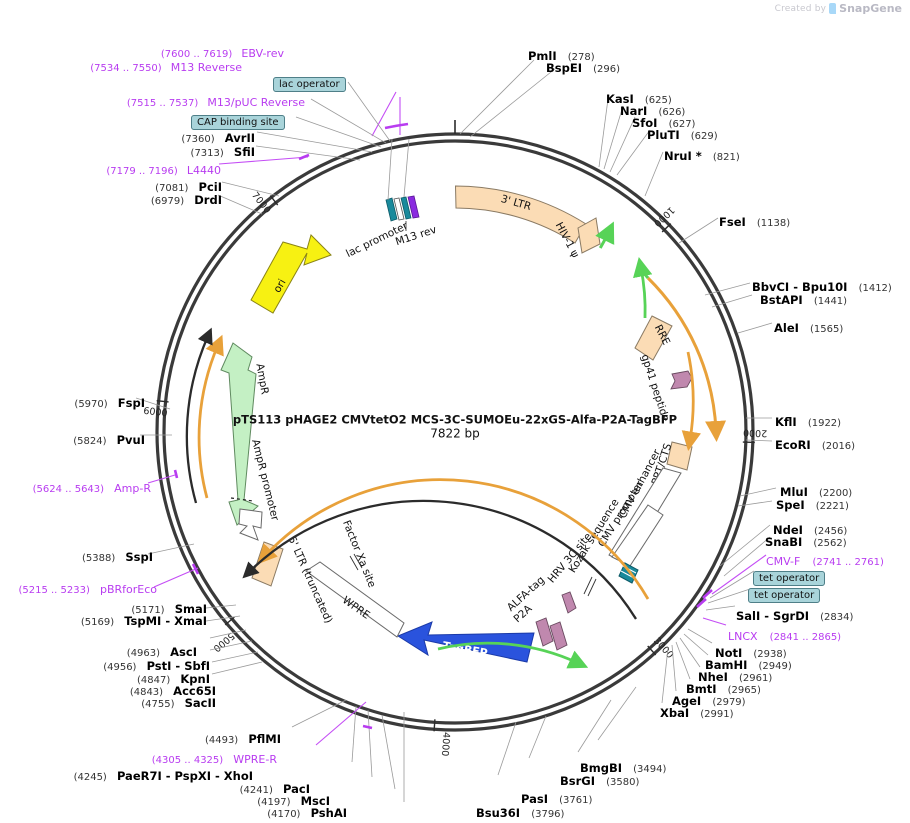 The image size is (910, 823). Describe the element at coordinates (465, 642) in the screenshot. I see `feature-tagbfp: TagBFP` at that location.